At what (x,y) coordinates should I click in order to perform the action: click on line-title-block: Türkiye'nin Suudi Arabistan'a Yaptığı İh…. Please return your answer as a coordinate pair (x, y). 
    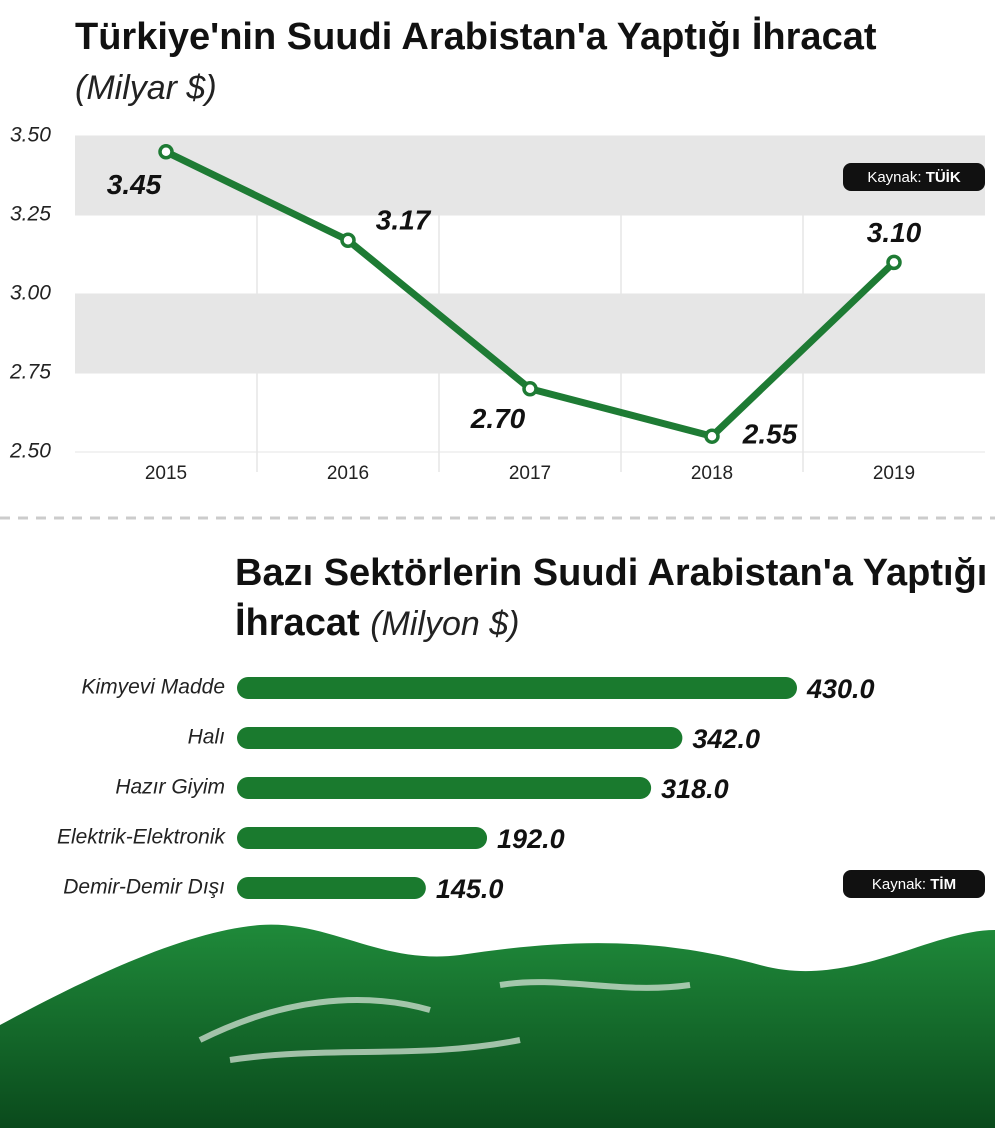
    Looking at the image, I should click on (495, 62).